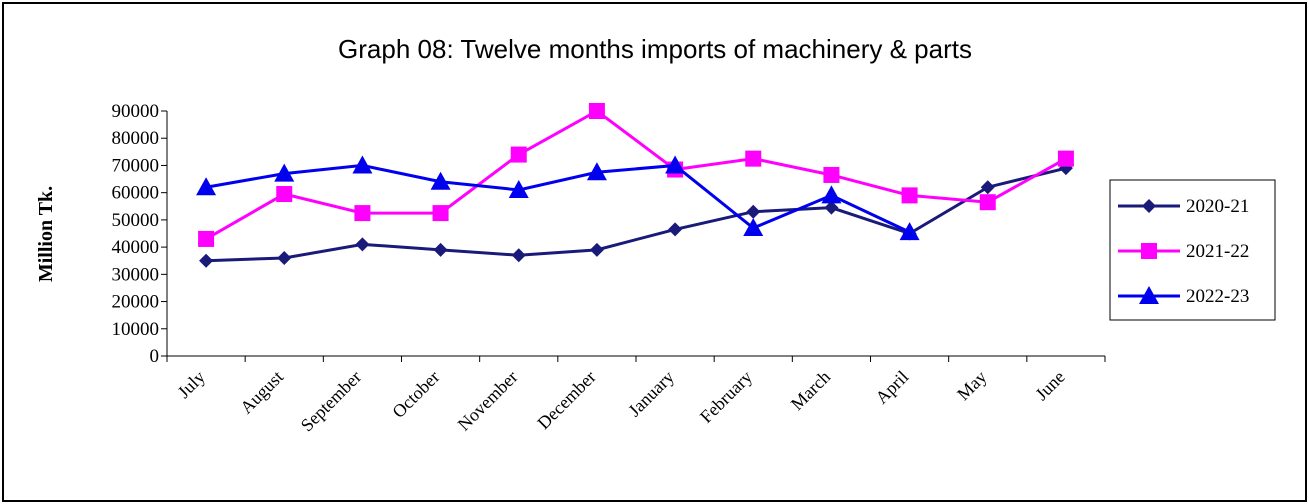 The image size is (1309, 504). I want to click on y-tick-label: 30000, so click(136, 274).